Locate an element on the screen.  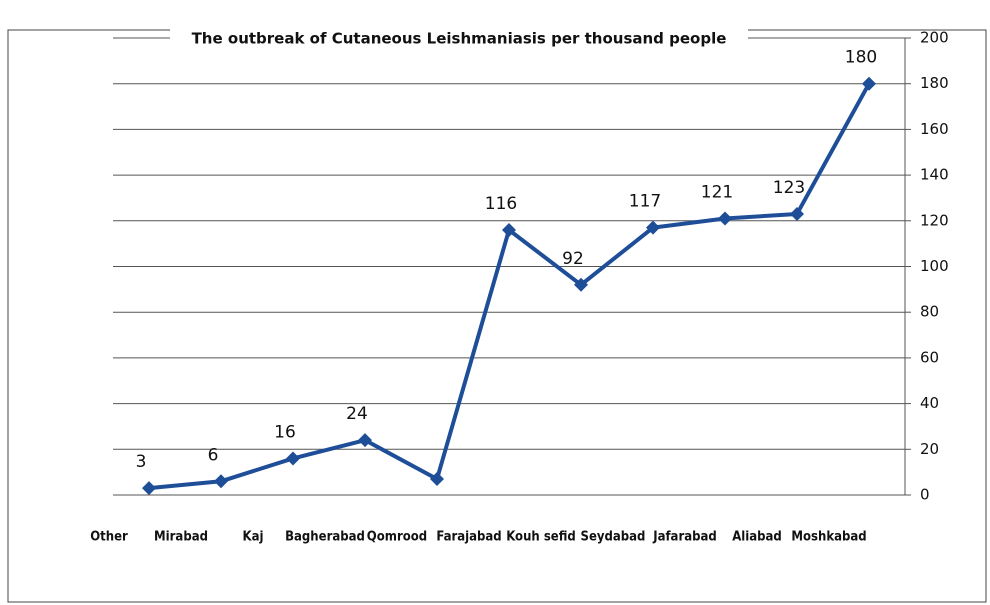
data-label: 24 is located at coordinates (357, 414).